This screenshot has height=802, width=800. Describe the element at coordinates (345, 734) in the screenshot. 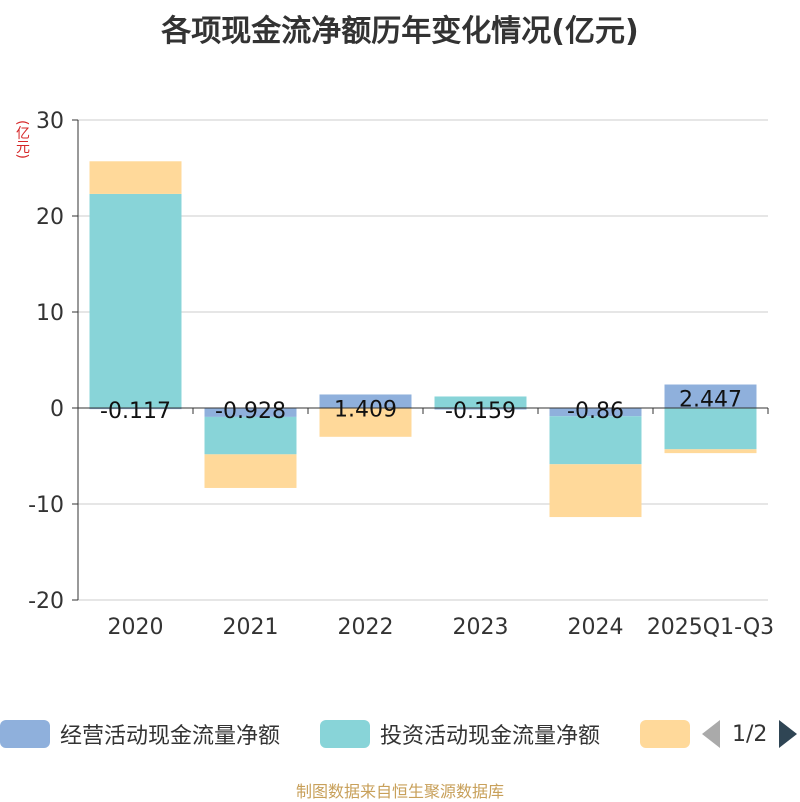

I see `legend-swatch-investing` at that location.